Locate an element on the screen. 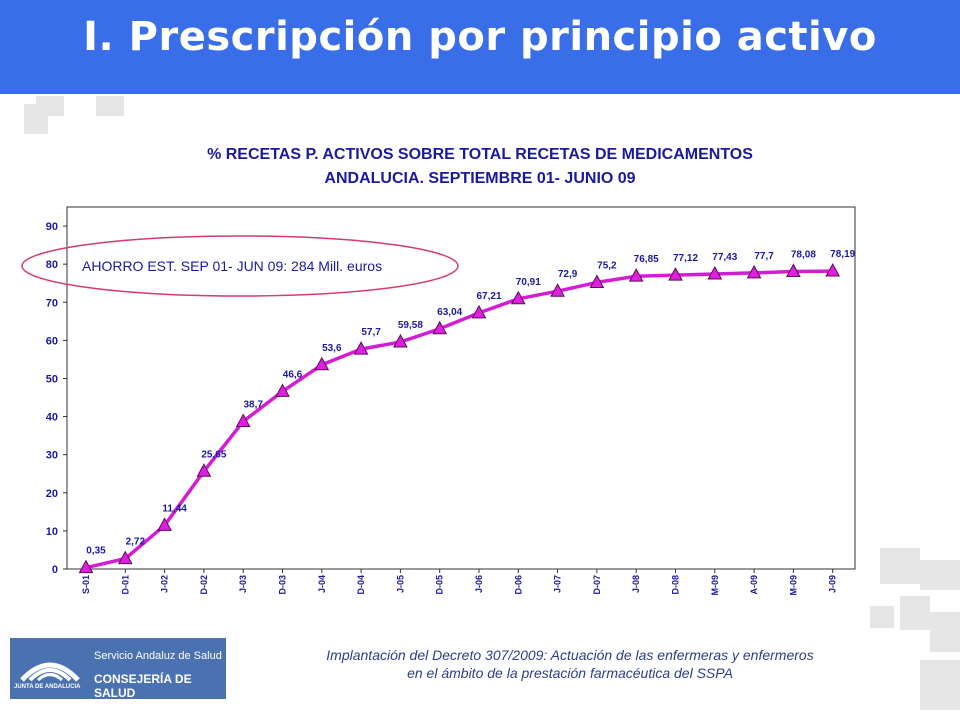 The image size is (960, 720). y-tick-label: 30 is located at coordinates (52, 456).